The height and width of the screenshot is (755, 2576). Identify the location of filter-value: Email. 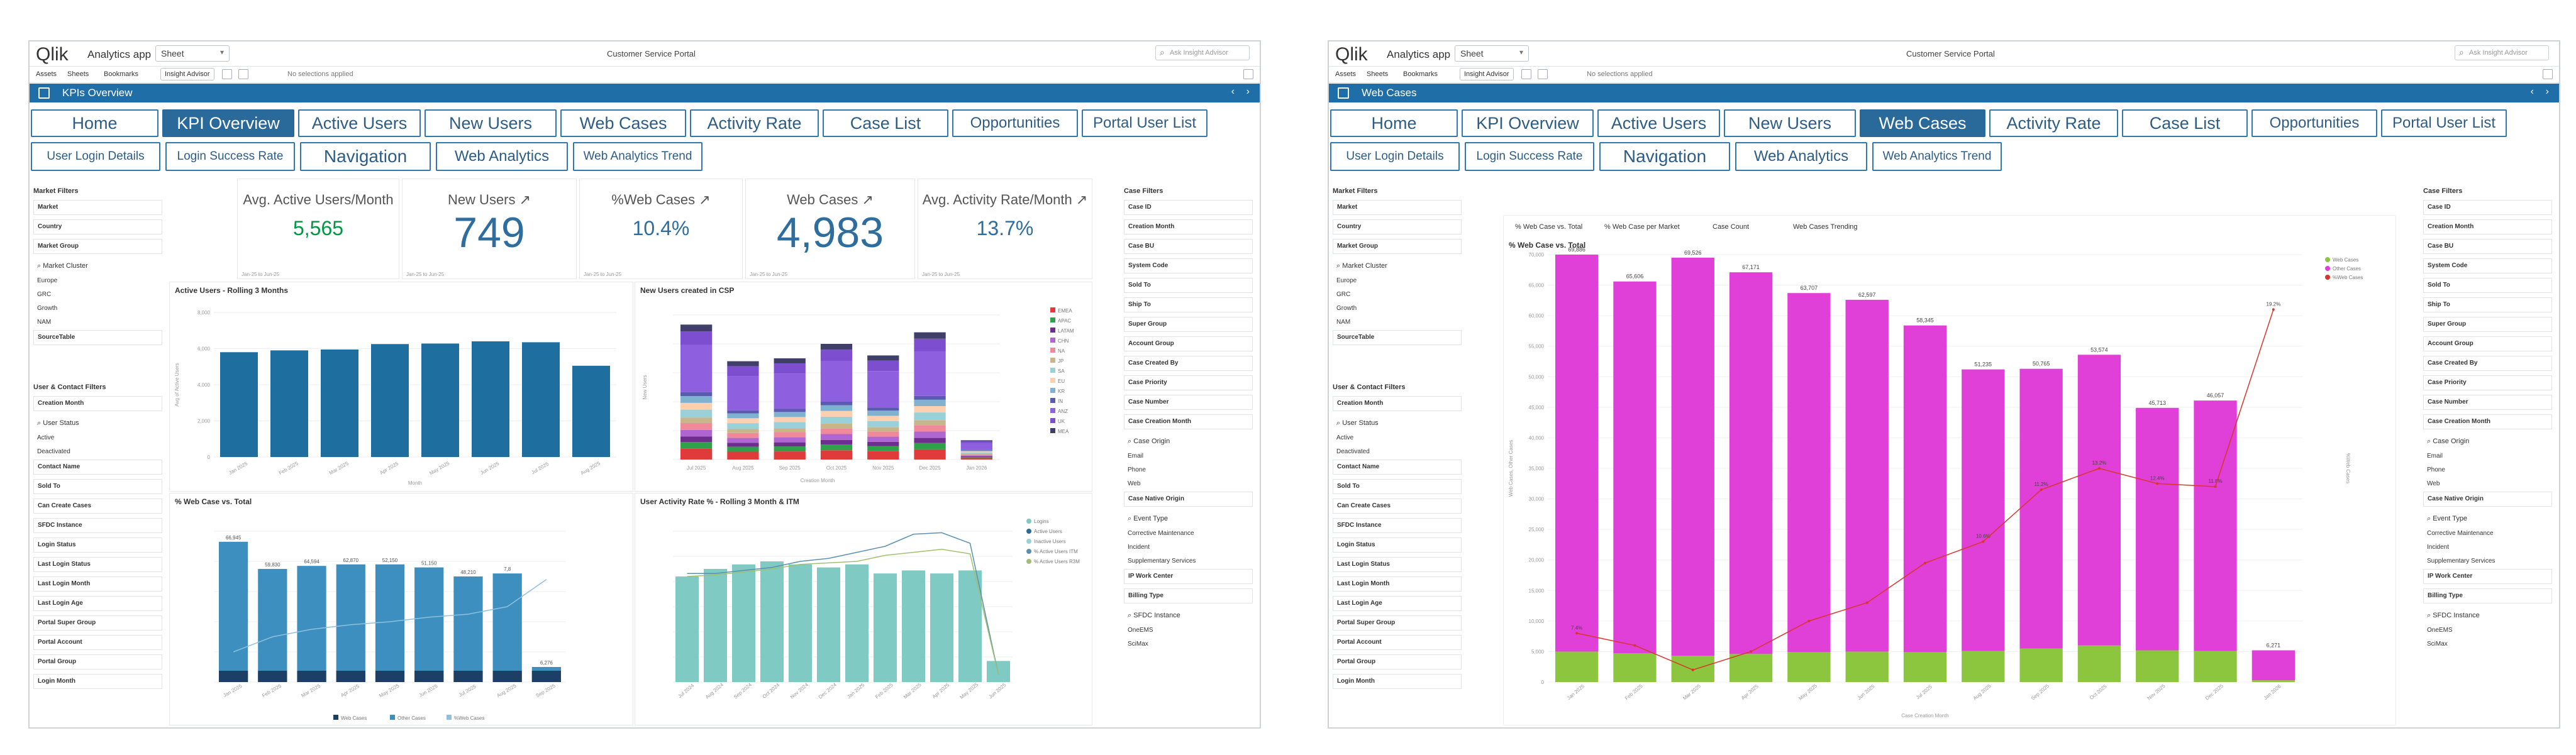
(1136, 456).